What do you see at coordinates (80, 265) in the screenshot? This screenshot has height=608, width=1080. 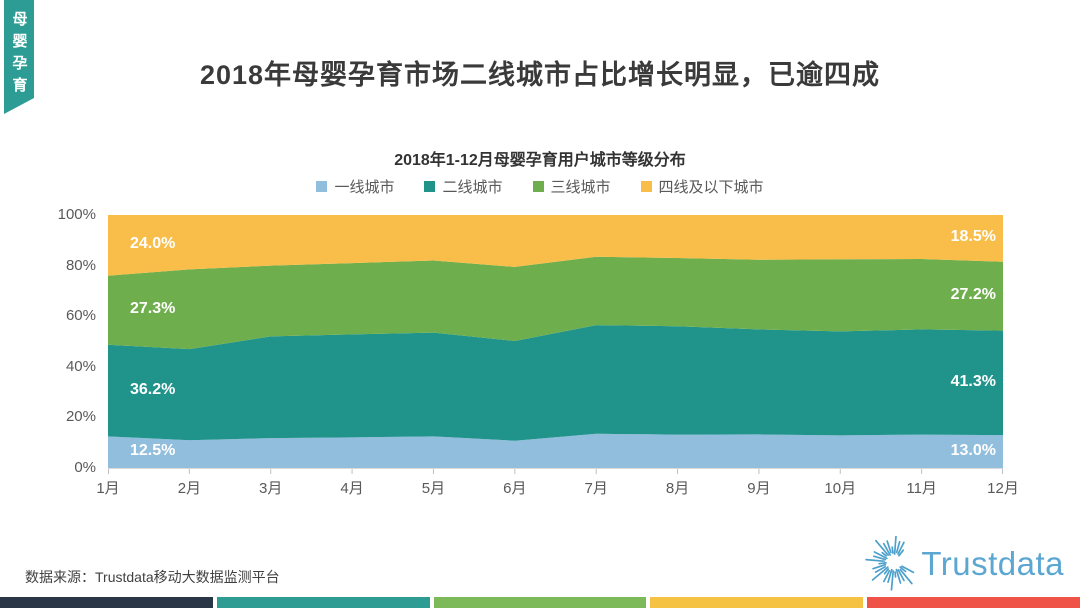 I see `y-tick-label: 80%` at bounding box center [80, 265].